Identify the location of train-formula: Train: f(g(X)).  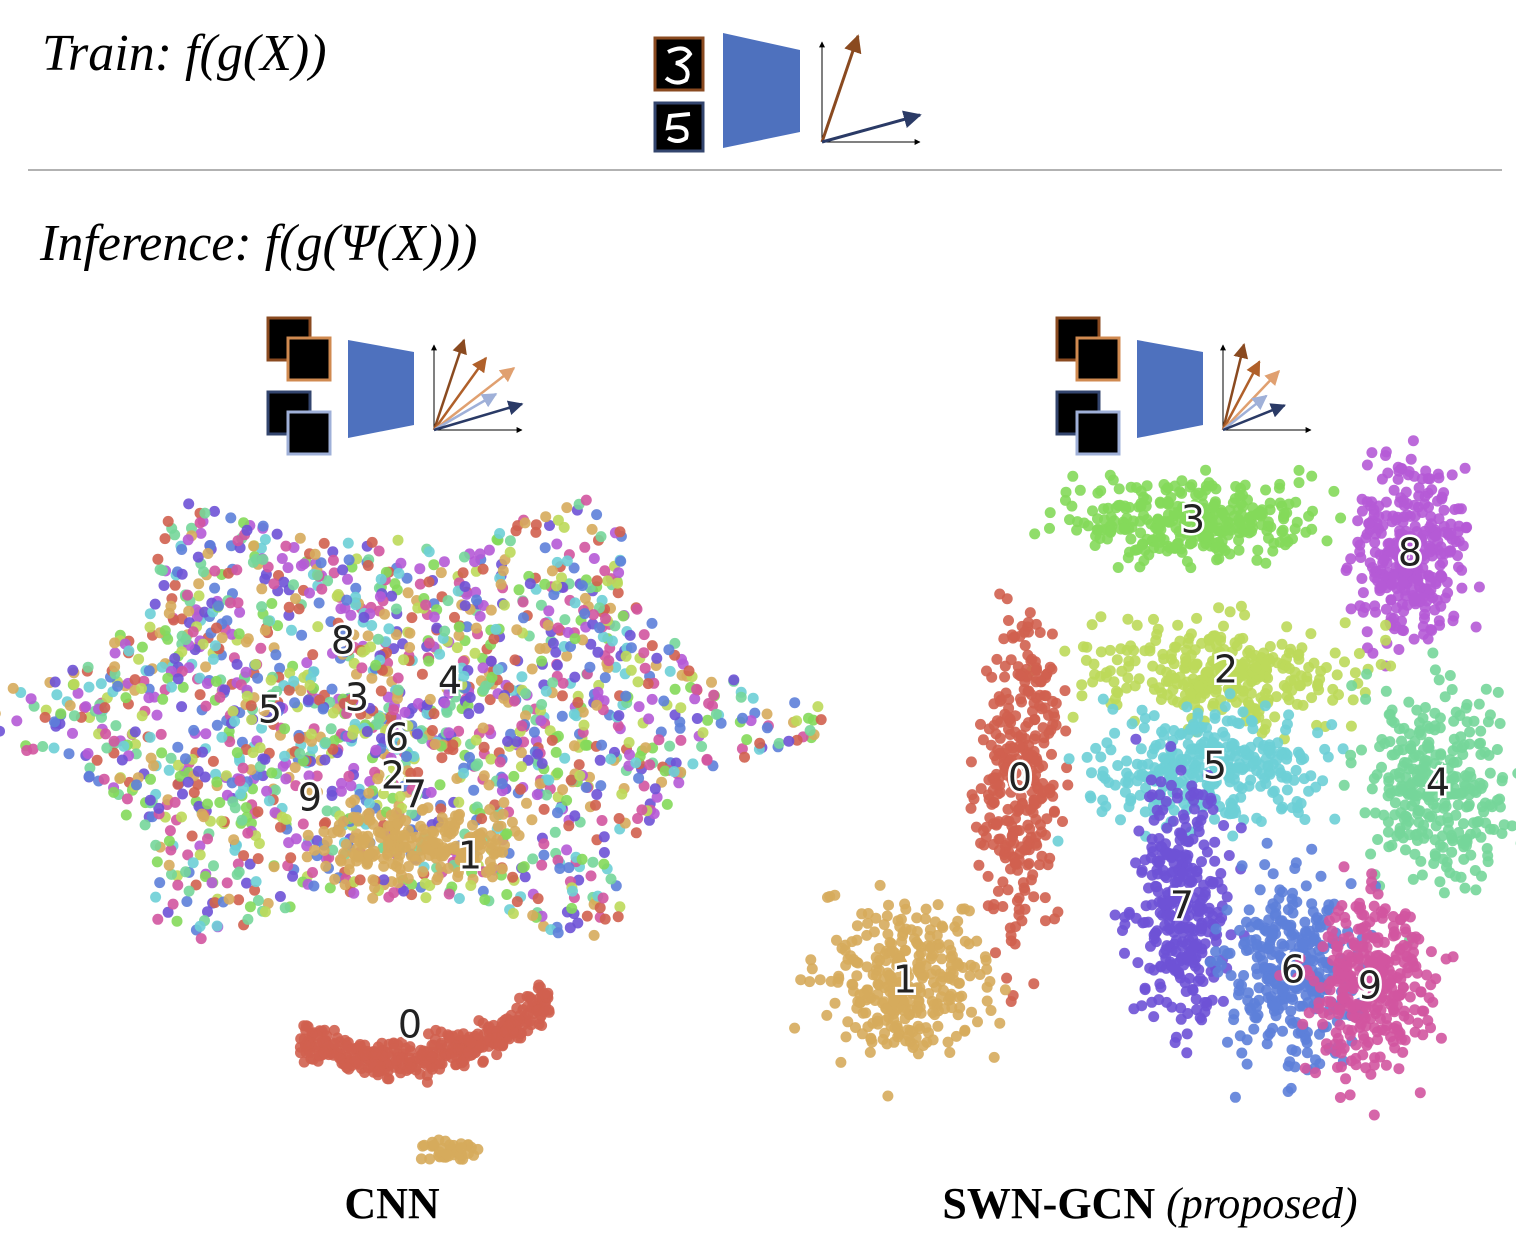
(184, 53).